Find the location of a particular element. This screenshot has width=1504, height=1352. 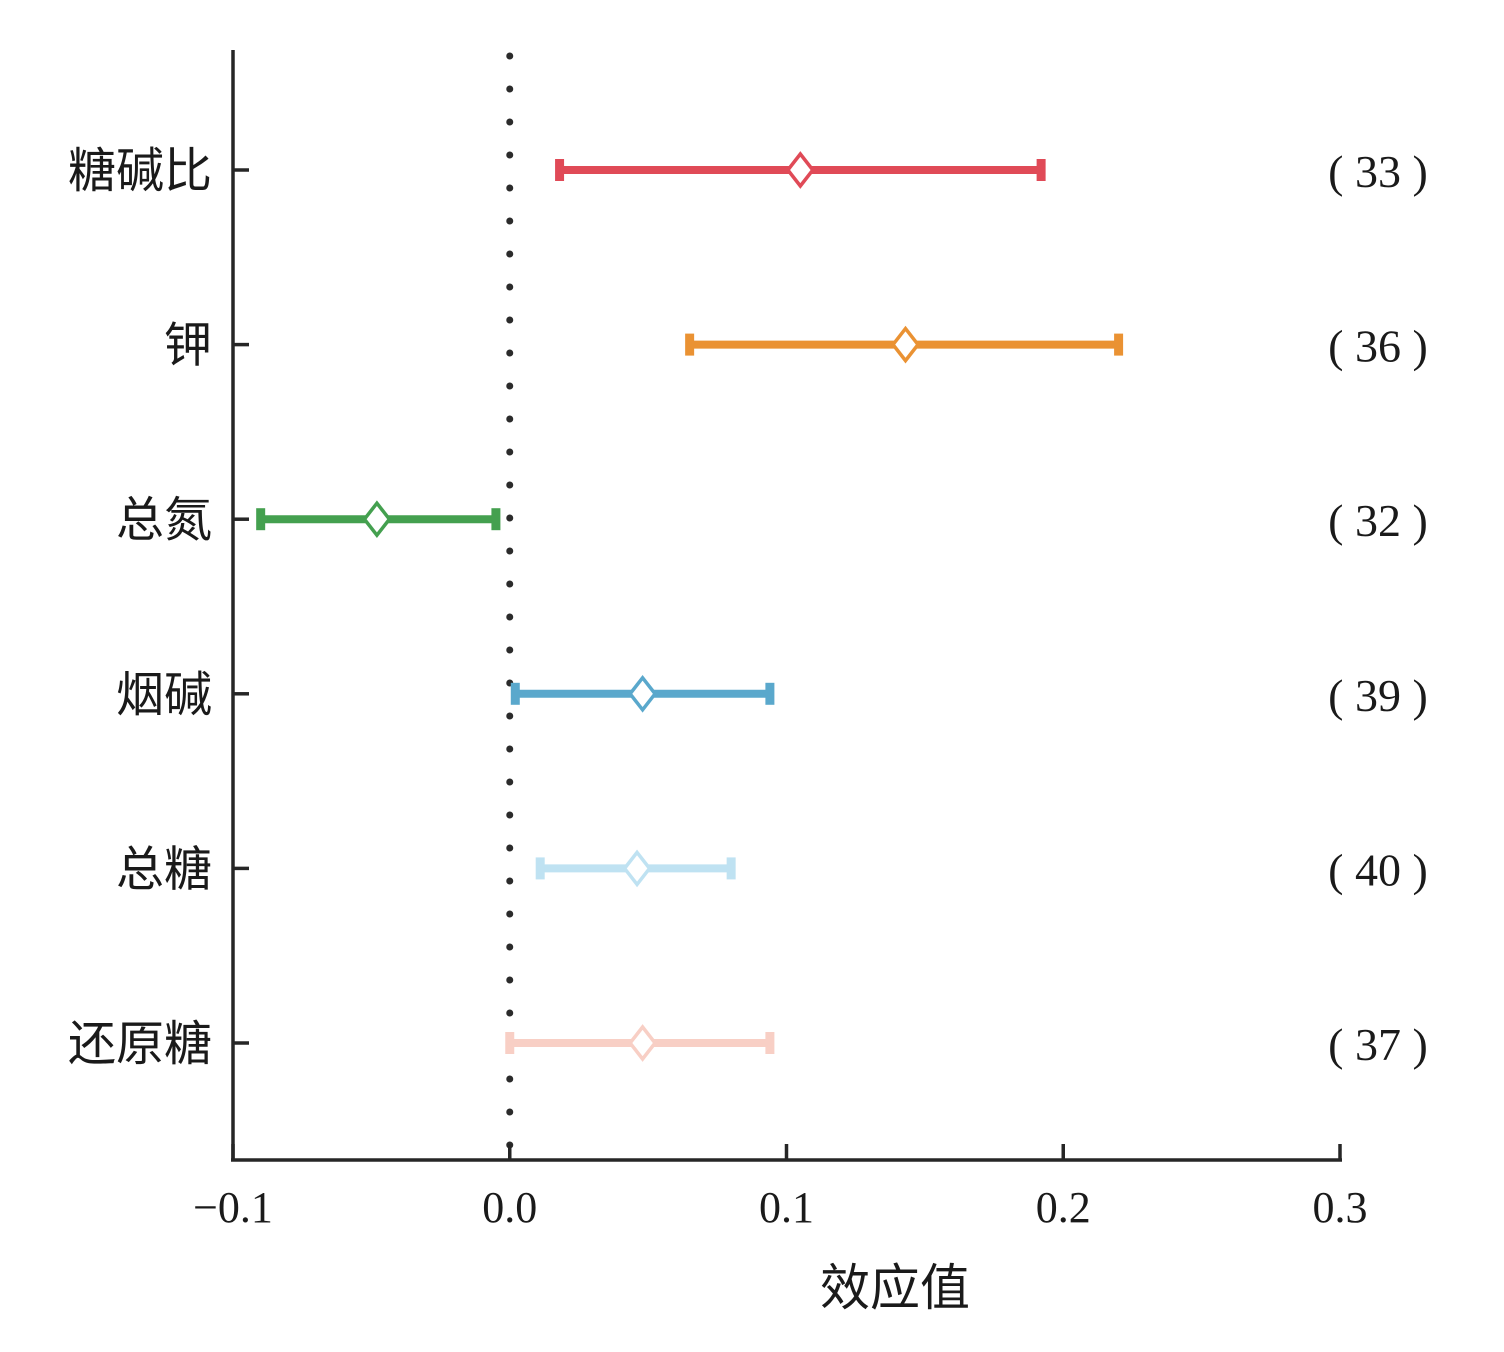

x-tick-label: 0.0 is located at coordinates (509, 1207).